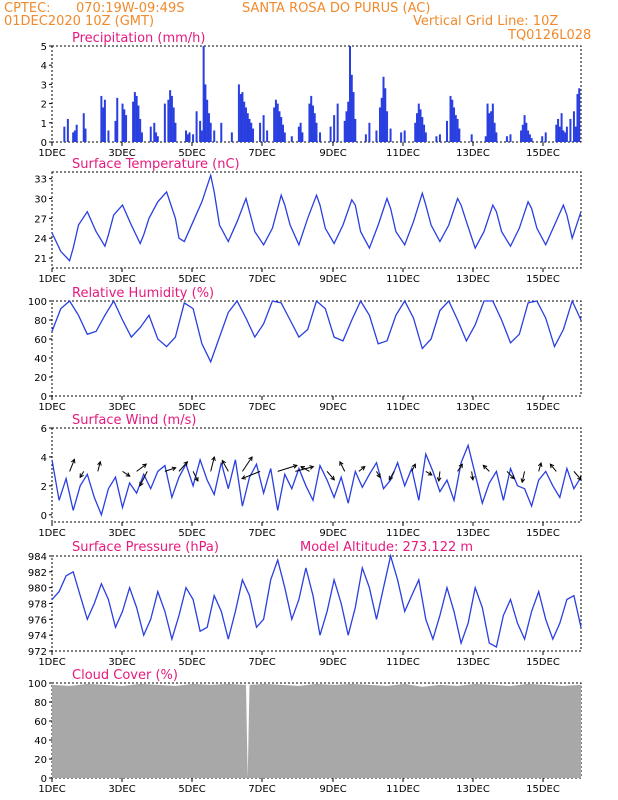 The width and height of the screenshot is (618, 800). I want to click on source-label: CPTEC:, so click(27, 8).